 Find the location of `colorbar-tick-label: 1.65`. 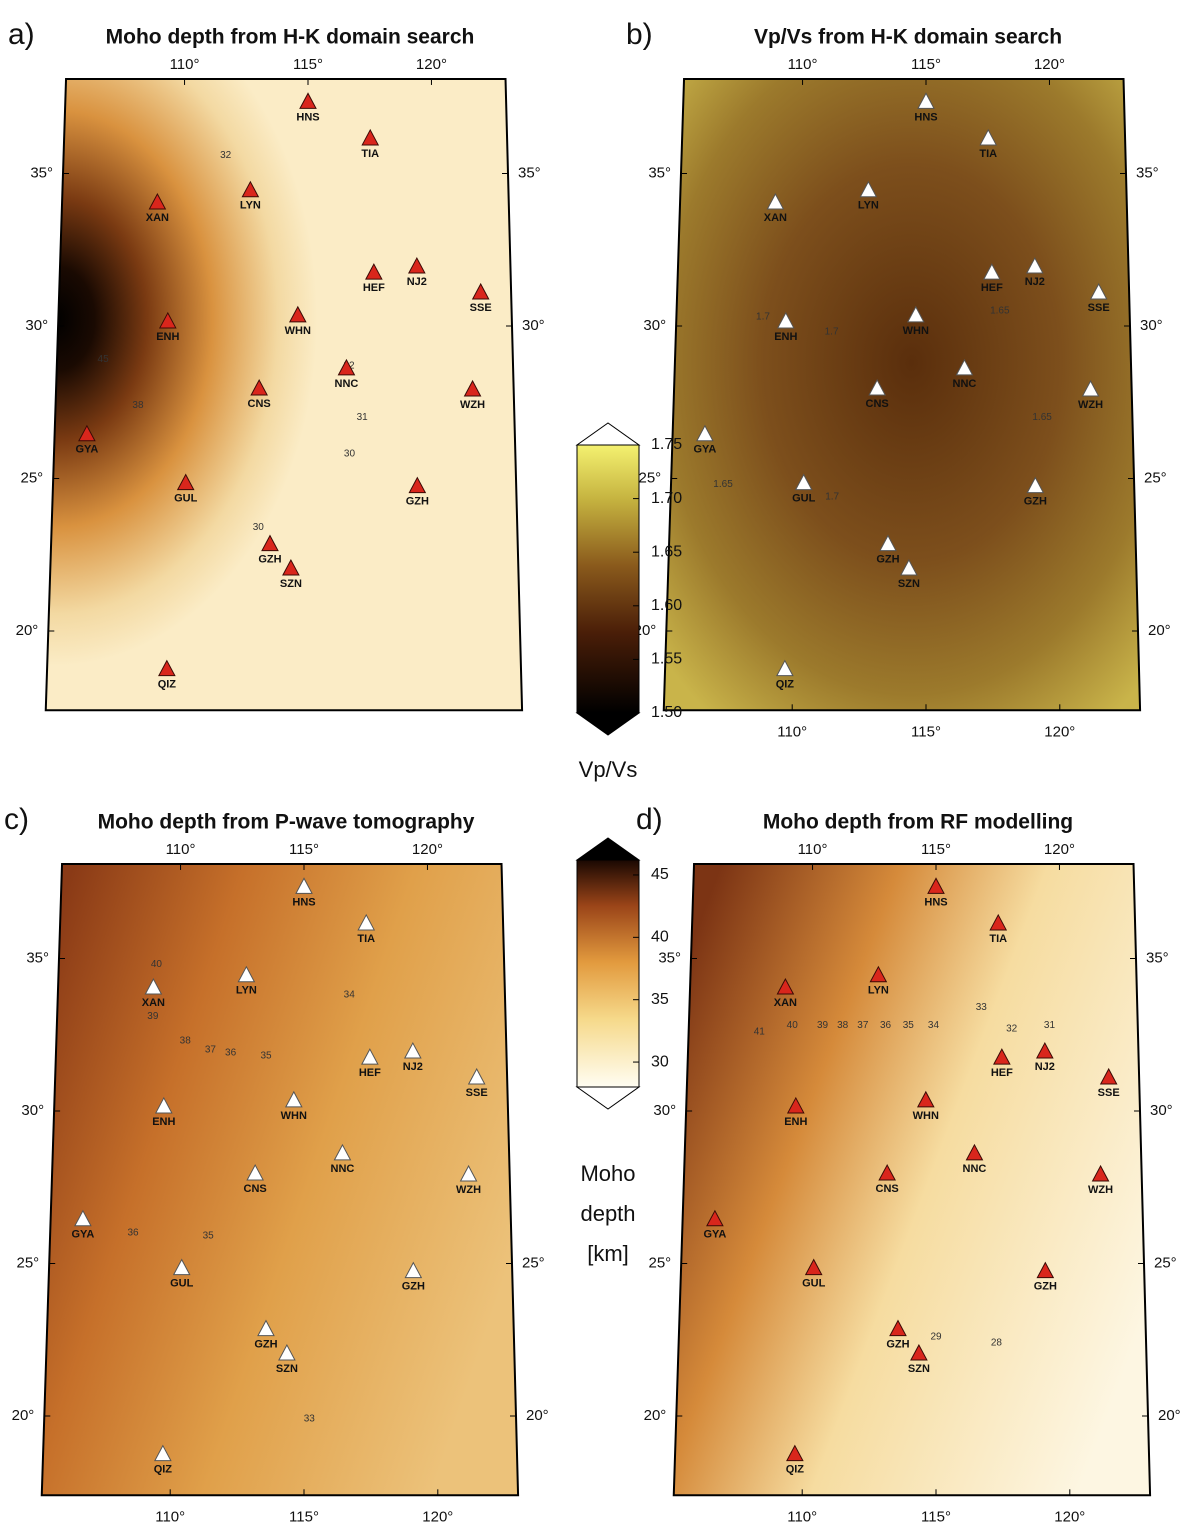

colorbar-tick-label: 1.65 is located at coordinates (666, 551).